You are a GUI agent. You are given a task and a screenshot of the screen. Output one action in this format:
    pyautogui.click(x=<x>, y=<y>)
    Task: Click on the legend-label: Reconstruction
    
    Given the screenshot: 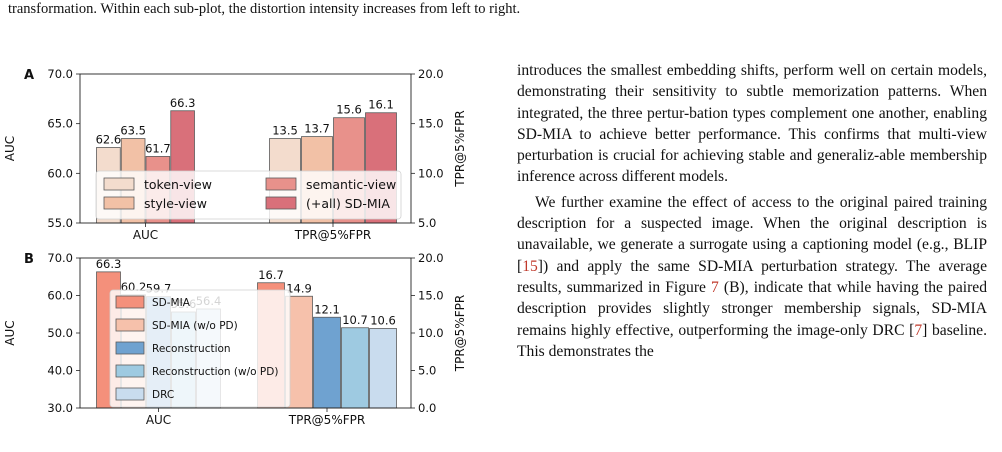 What is the action you would take?
    pyautogui.click(x=191, y=349)
    